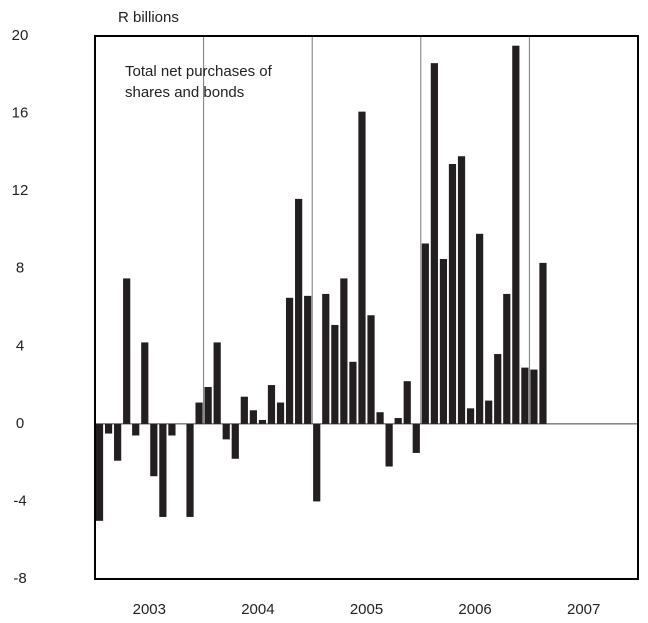 This screenshot has width=648, height=623. What do you see at coordinates (583, 609) in the screenshot?
I see `x-tick-label: 2007` at bounding box center [583, 609].